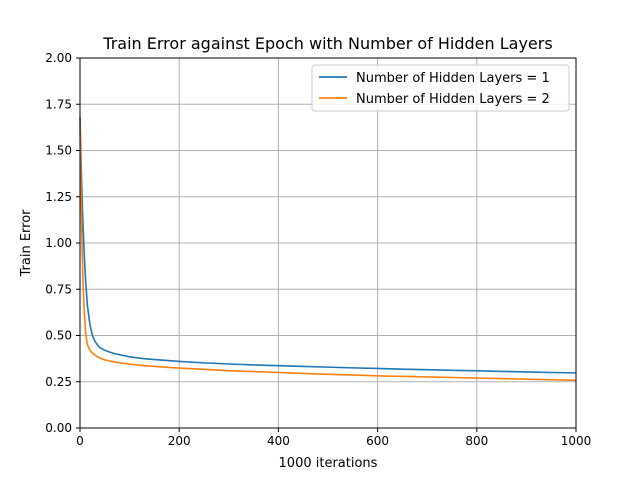 The height and width of the screenshot is (480, 640). Describe the element at coordinates (58, 151) in the screenshot. I see `y-tick-label: 1.50` at that location.